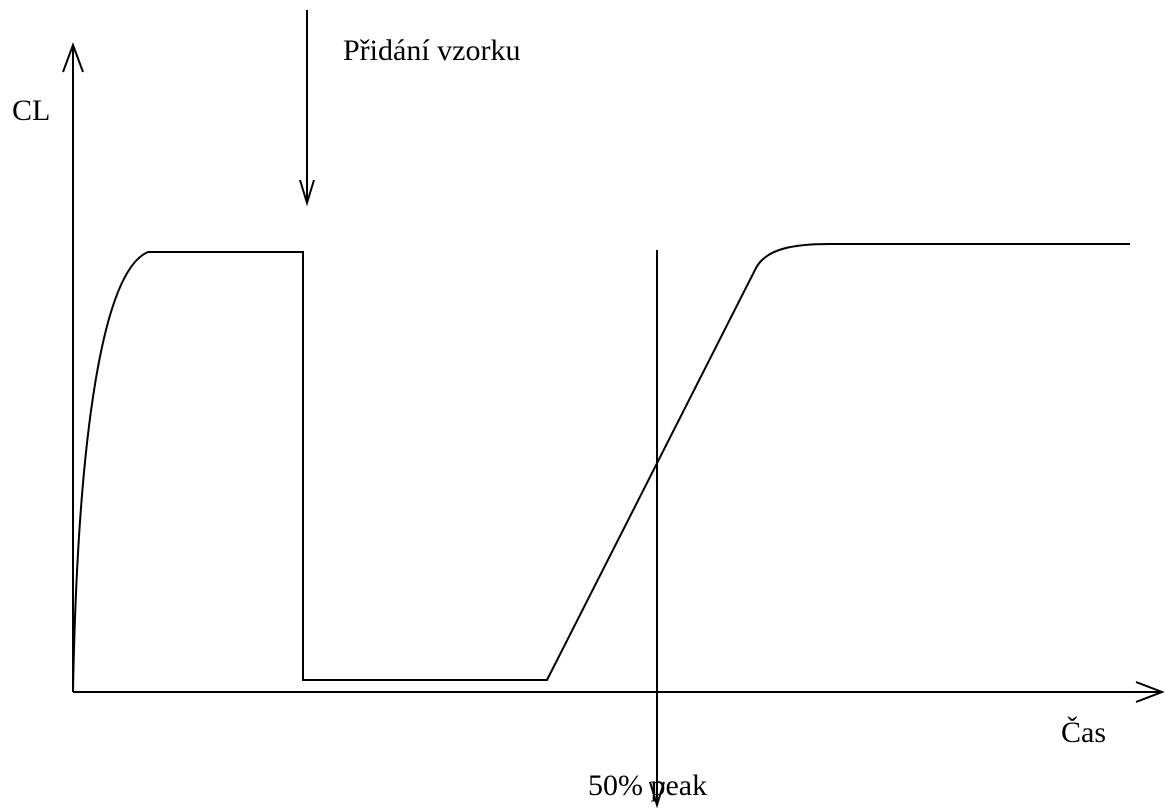 Image resolution: width=1166 pixels, height=810 pixels. What do you see at coordinates (1083, 732) in the screenshot?
I see `x-axis-label: Čas` at bounding box center [1083, 732].